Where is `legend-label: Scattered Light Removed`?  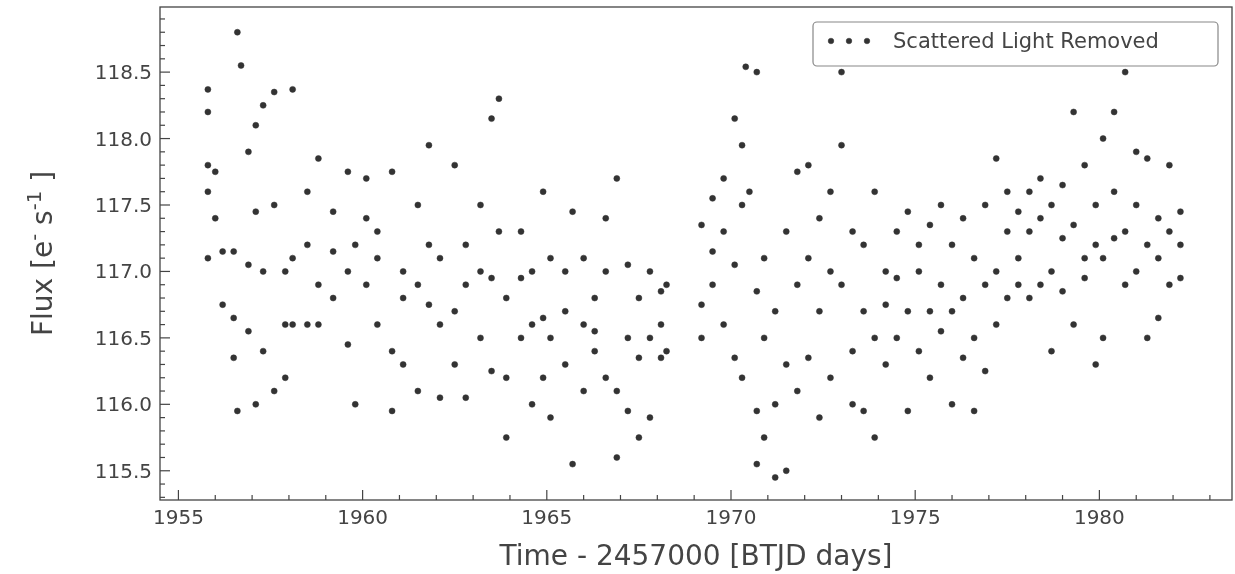 legend-label: Scattered Light Removed is located at coordinates (1026, 41).